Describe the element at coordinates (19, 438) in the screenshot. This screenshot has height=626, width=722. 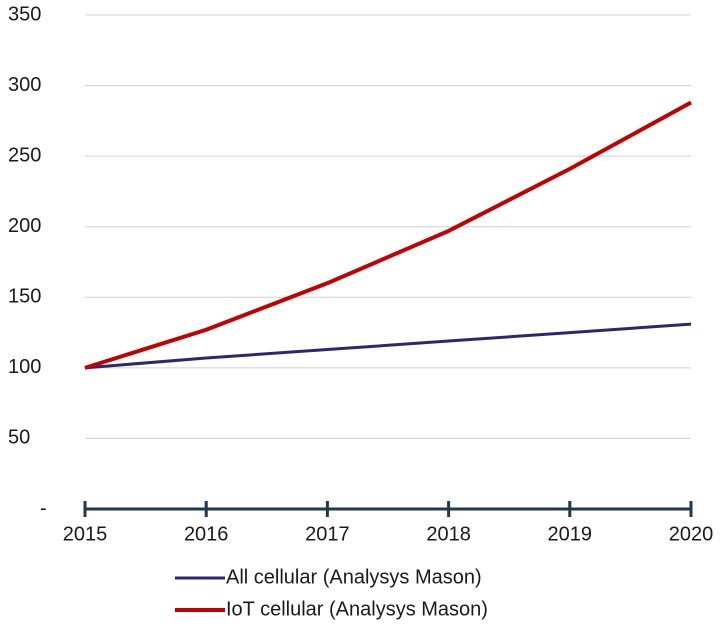
I see `y-tick-label: 50` at that location.